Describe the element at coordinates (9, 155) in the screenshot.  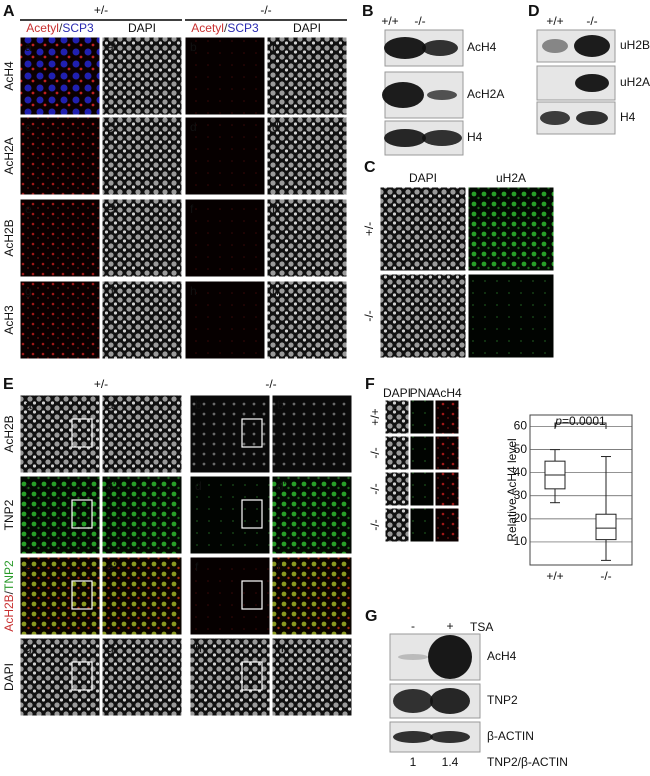
I see `row-label: AcH2A` at that location.